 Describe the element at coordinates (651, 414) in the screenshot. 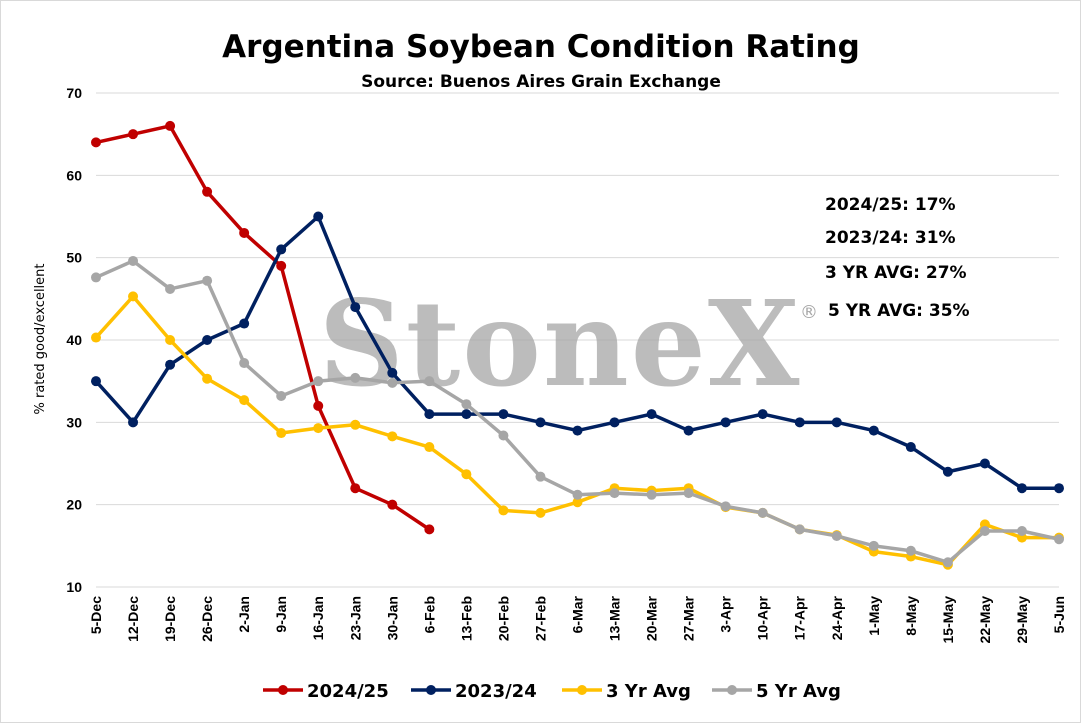

I see `point-2023-24-20-mar` at that location.